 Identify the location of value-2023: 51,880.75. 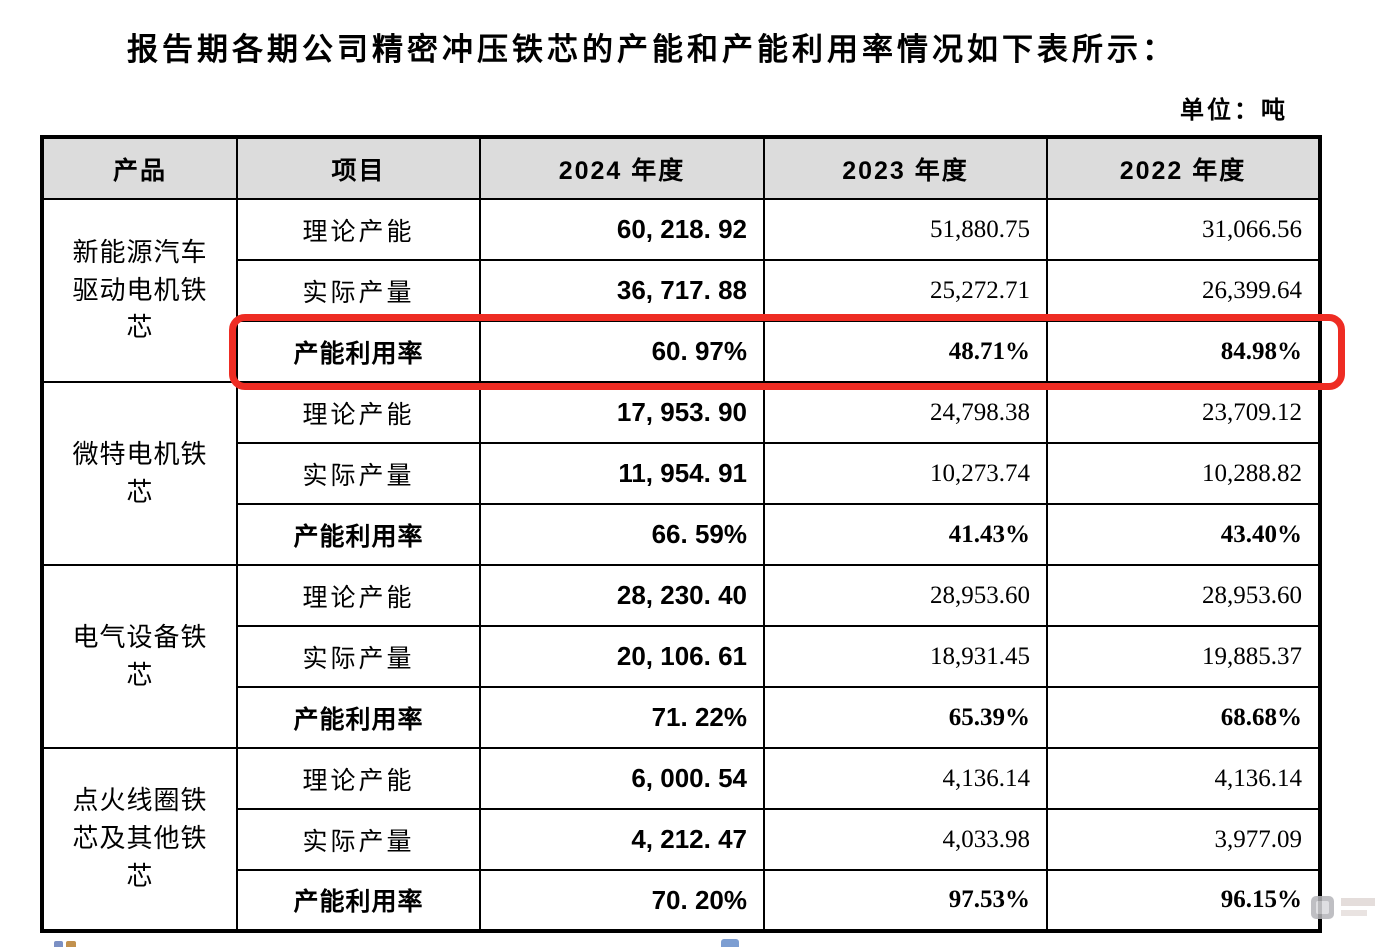
(905, 229).